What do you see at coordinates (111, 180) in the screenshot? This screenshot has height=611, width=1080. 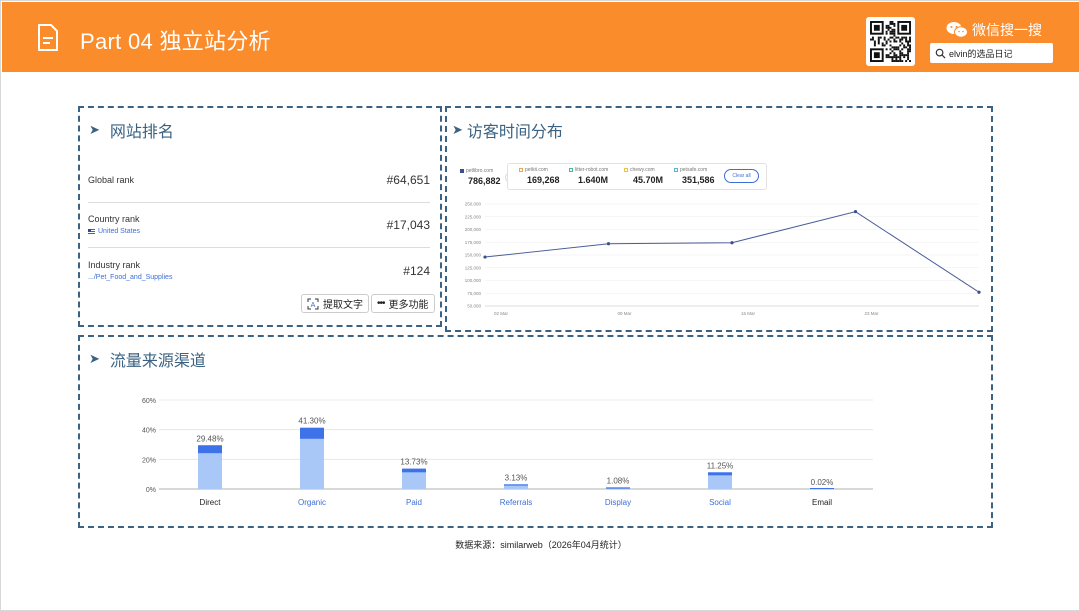 I see `rank-label: Global rank` at bounding box center [111, 180].